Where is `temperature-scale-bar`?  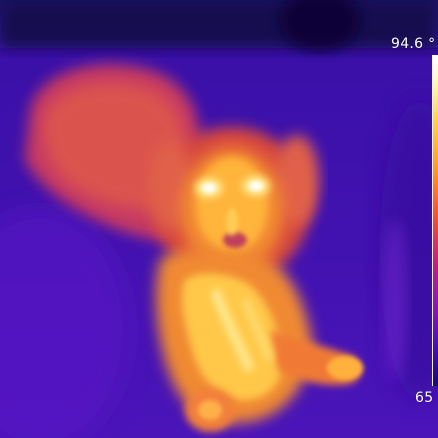 temperature-scale-bar is located at coordinates (435, 220).